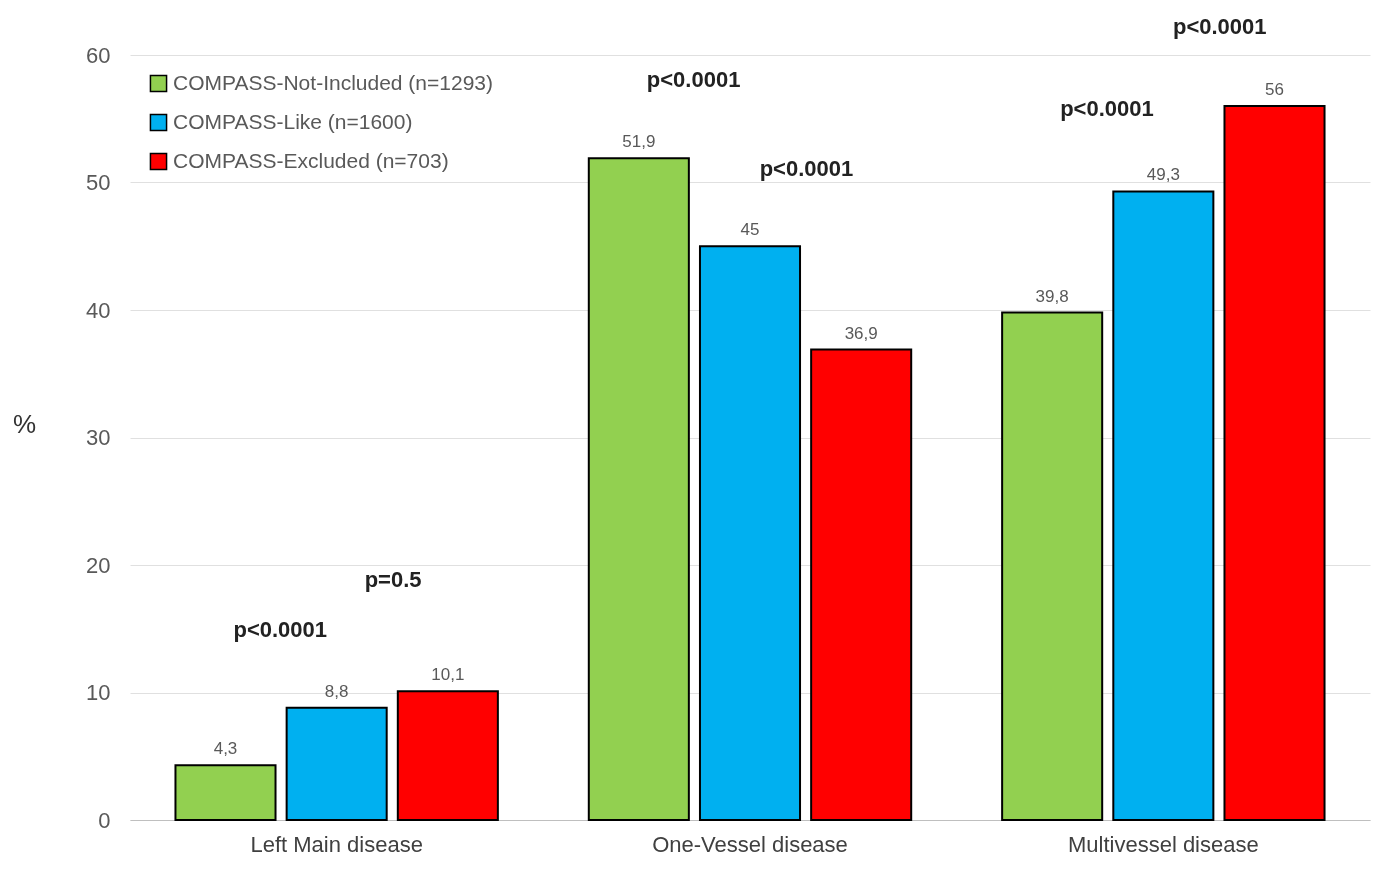 This screenshot has width=1383, height=876. What do you see at coordinates (750, 230) in the screenshot?
I see `data-label: 45` at bounding box center [750, 230].